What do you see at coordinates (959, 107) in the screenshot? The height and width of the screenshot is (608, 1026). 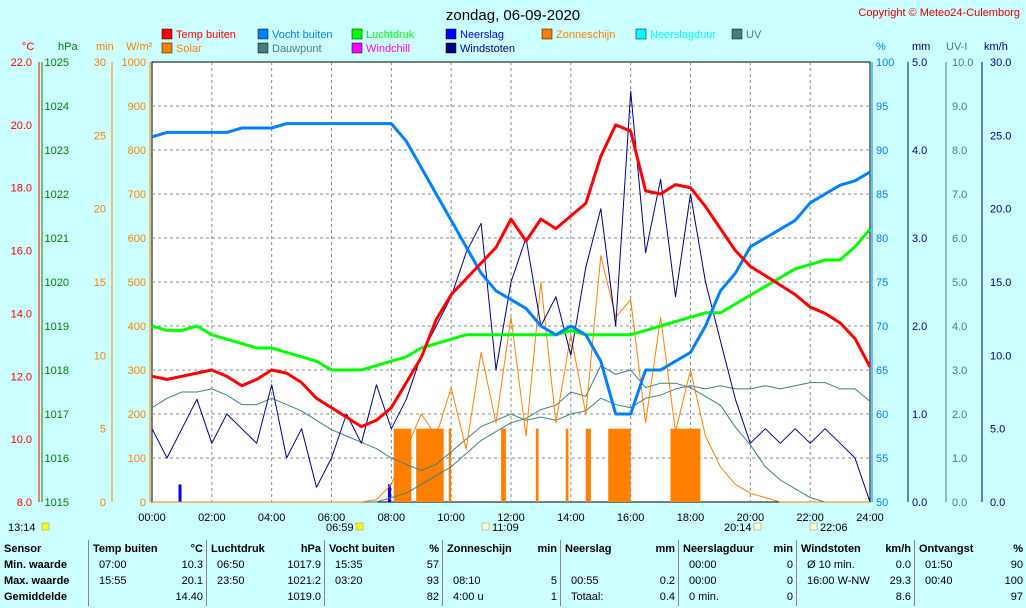 I see `uv-tick-label: 9.0` at bounding box center [959, 107].